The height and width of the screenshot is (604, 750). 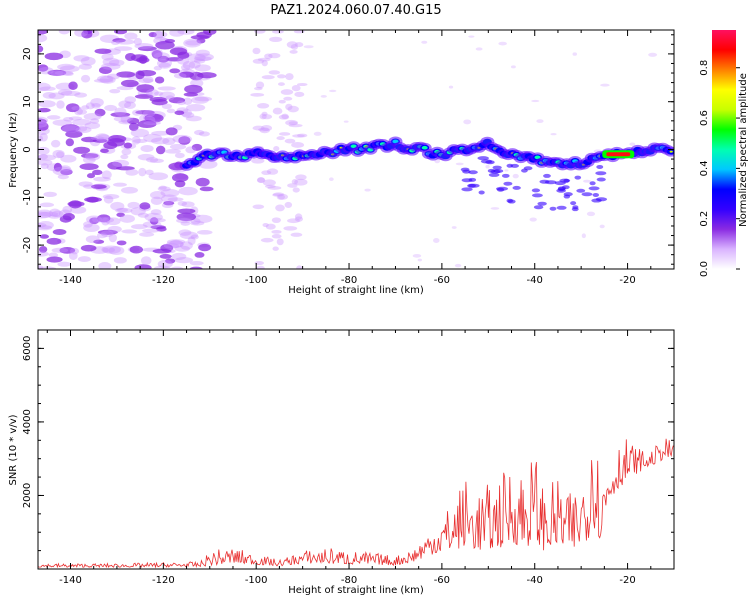 What do you see at coordinates (163, 280) in the screenshot?
I see `x-tick-label: -120` at bounding box center [163, 280].